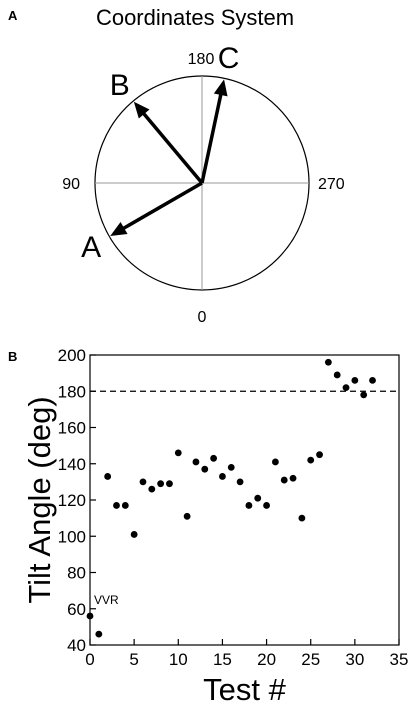 This screenshot has width=411, height=711. I want to click on y-axis-title: Tilt Angle (deg), so click(39, 499).